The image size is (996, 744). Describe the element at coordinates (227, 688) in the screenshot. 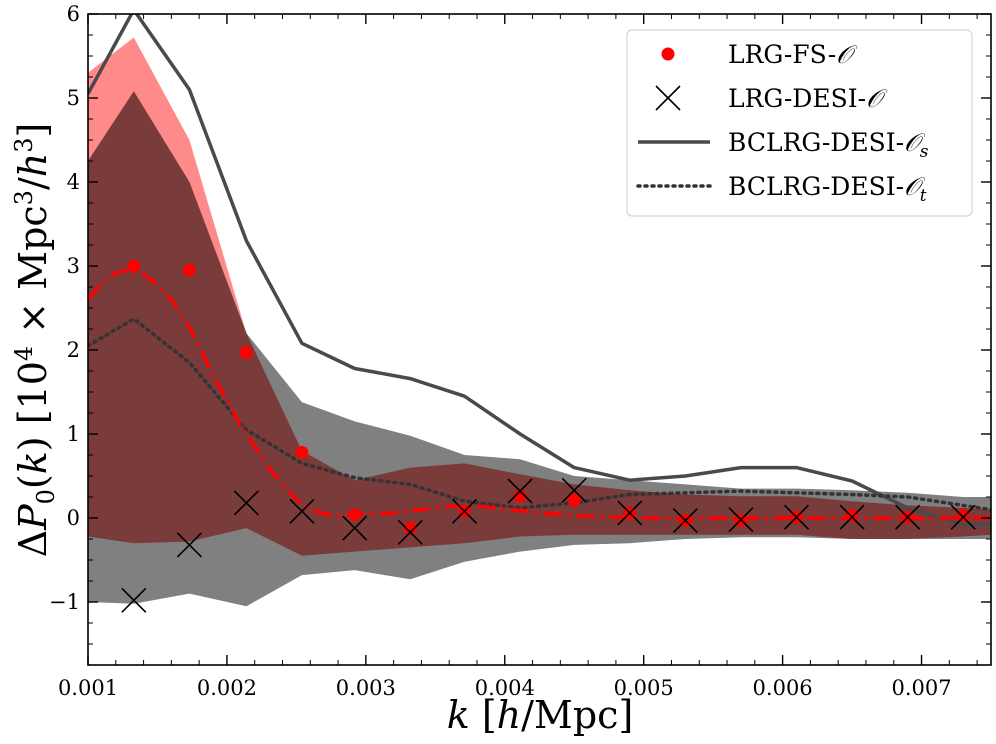

I see `x-tick-label: 0.002` at that location.